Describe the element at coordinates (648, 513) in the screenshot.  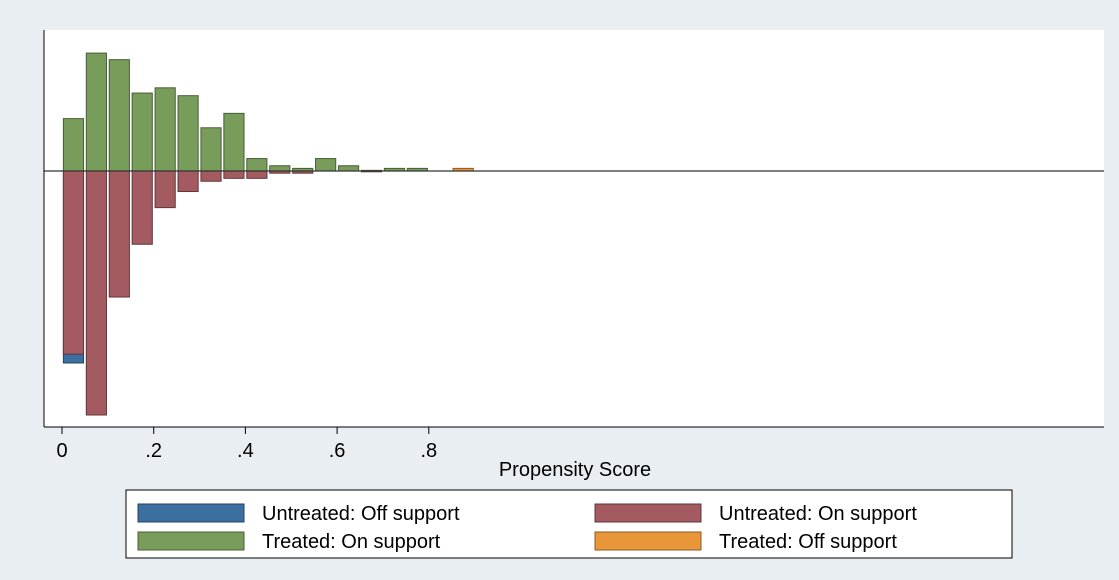
I see `legend-swatch-untreated-on-support` at that location.